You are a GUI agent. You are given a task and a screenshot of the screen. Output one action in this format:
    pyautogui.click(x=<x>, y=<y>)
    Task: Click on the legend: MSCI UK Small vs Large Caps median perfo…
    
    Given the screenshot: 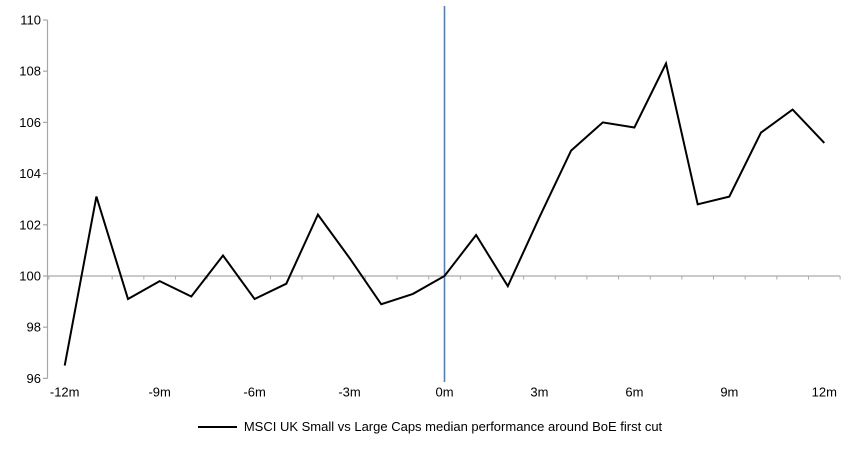 What is the action you would take?
    pyautogui.click(x=426, y=426)
    